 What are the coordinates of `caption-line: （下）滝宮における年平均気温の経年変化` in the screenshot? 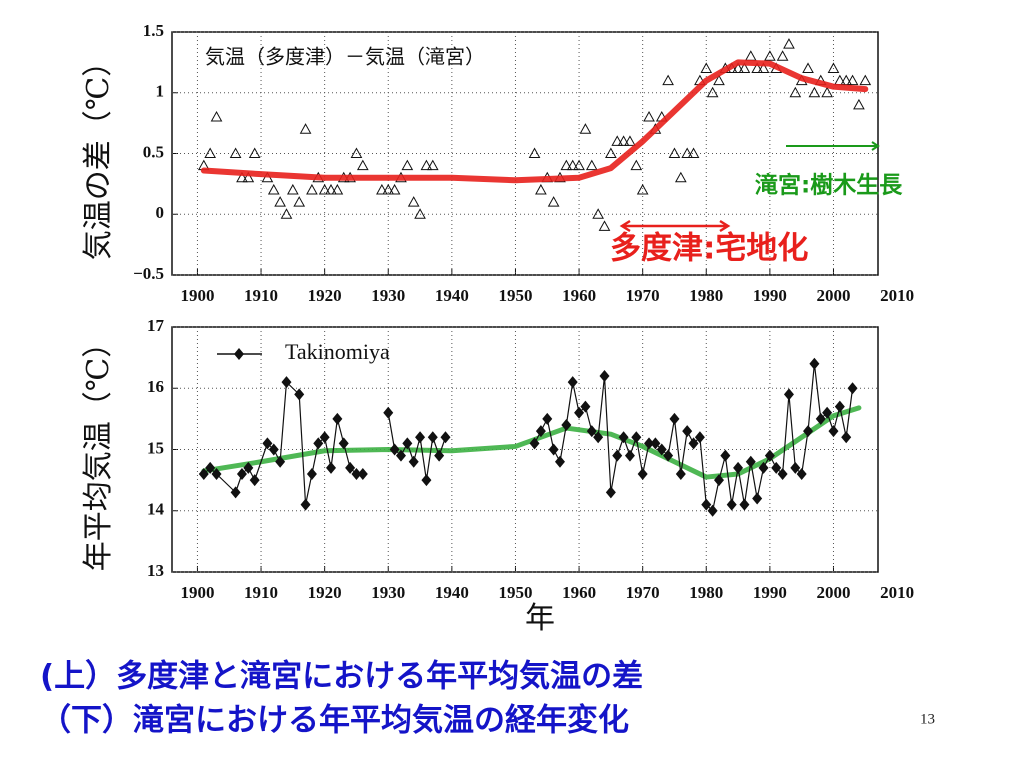 It's located at (334, 721).